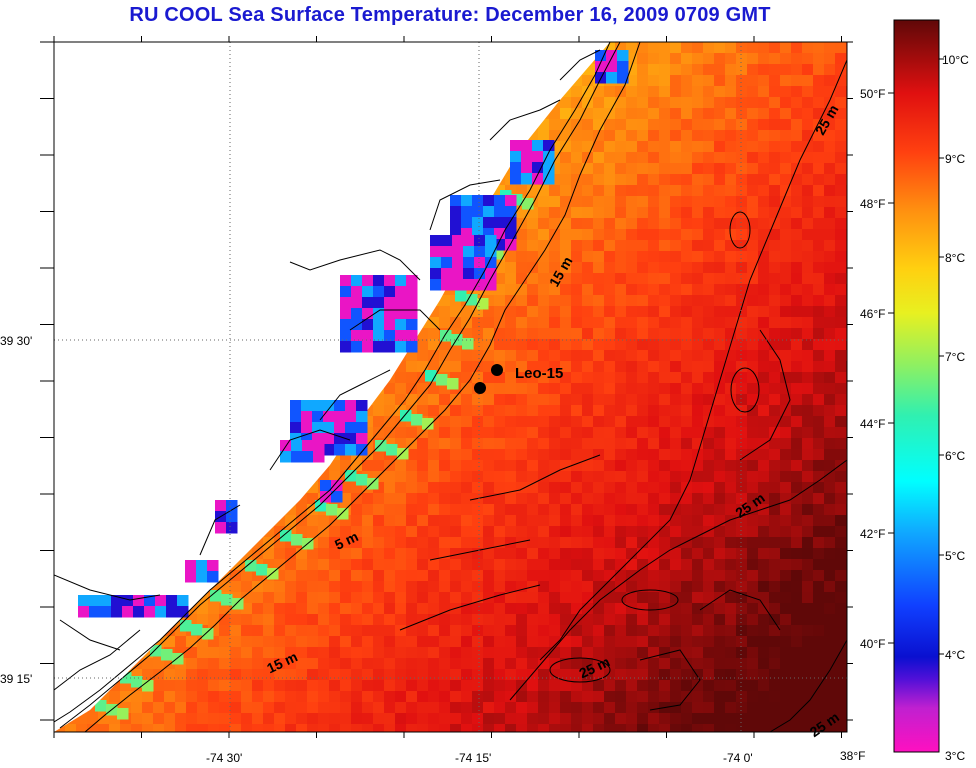  I want to click on cb-c-10: 10°C, so click(955, 60).